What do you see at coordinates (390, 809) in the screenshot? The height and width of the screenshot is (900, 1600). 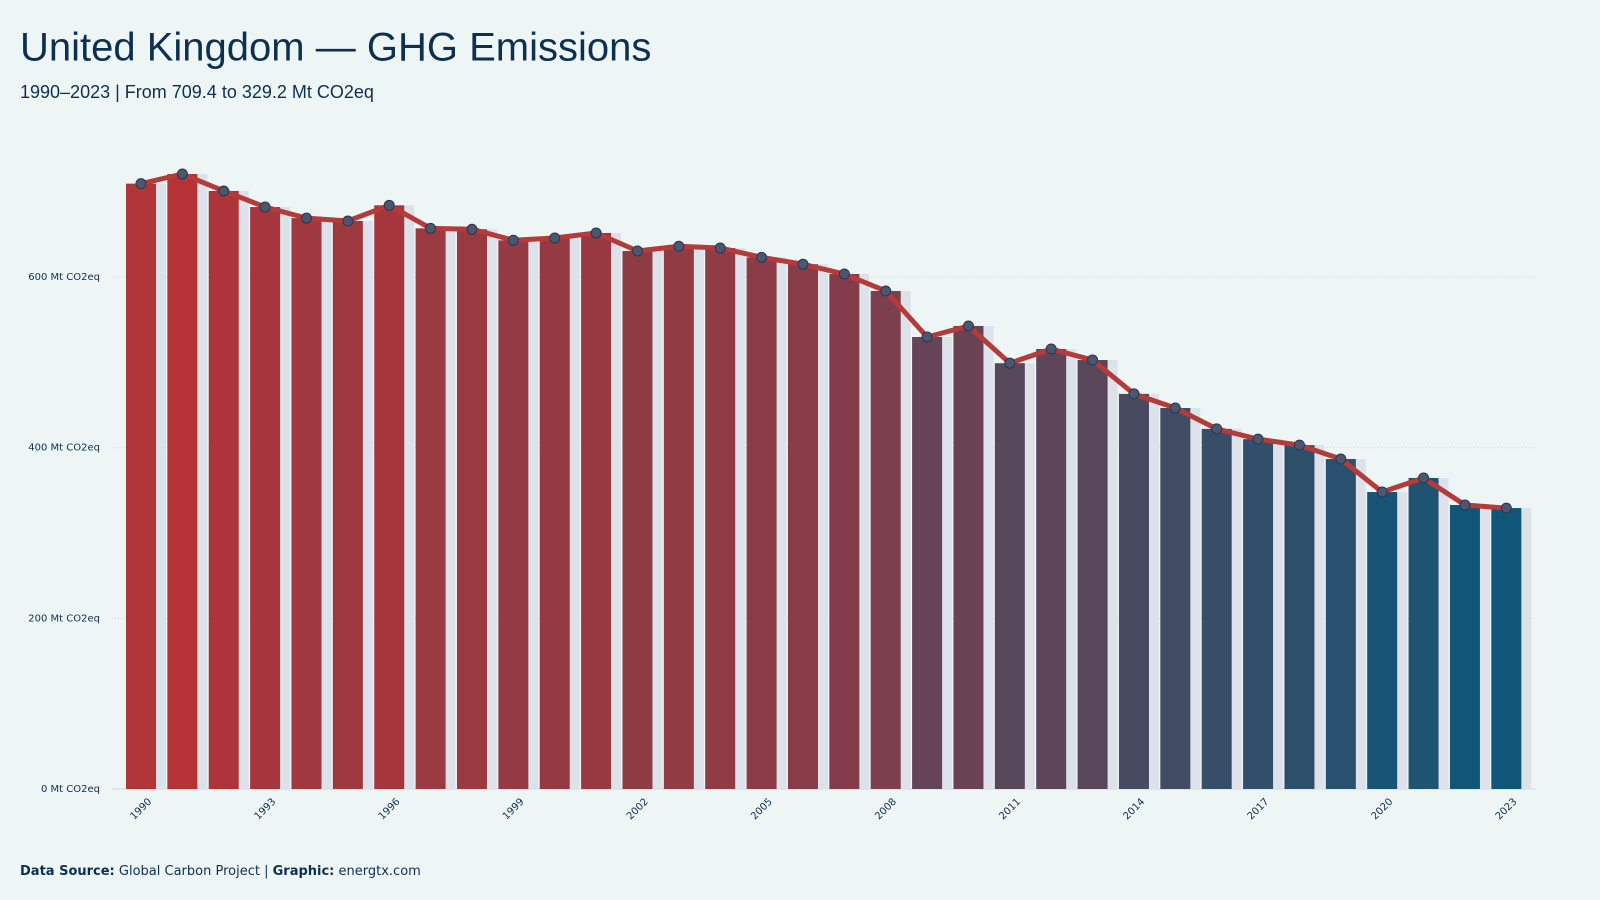 I see `x-tick-label: 1996` at bounding box center [390, 809].